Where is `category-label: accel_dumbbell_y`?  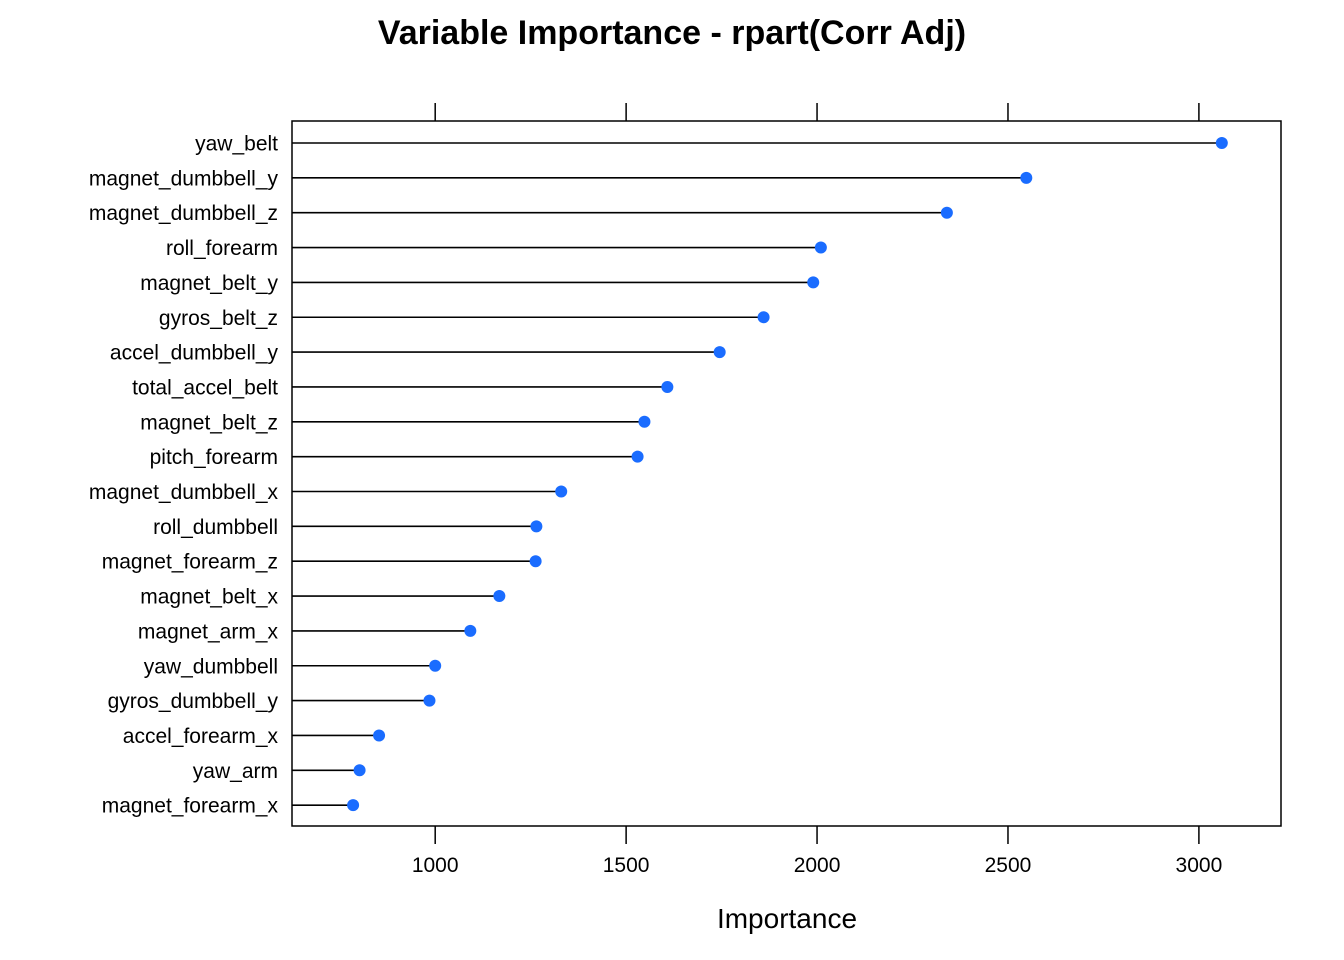 category-label: accel_dumbbell_y is located at coordinates (194, 353).